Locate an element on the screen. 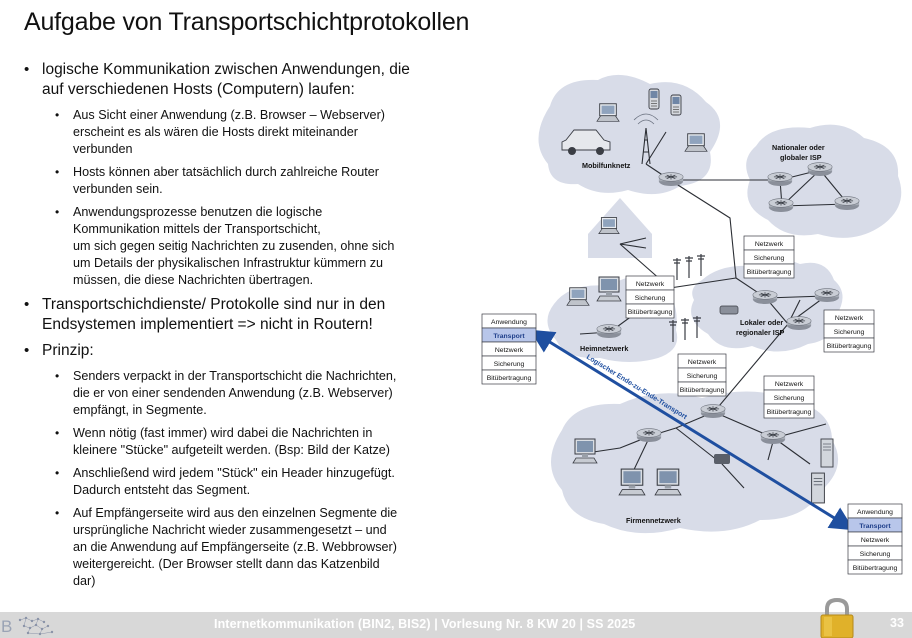  svg-text: B is located at coordinates (6, 626).